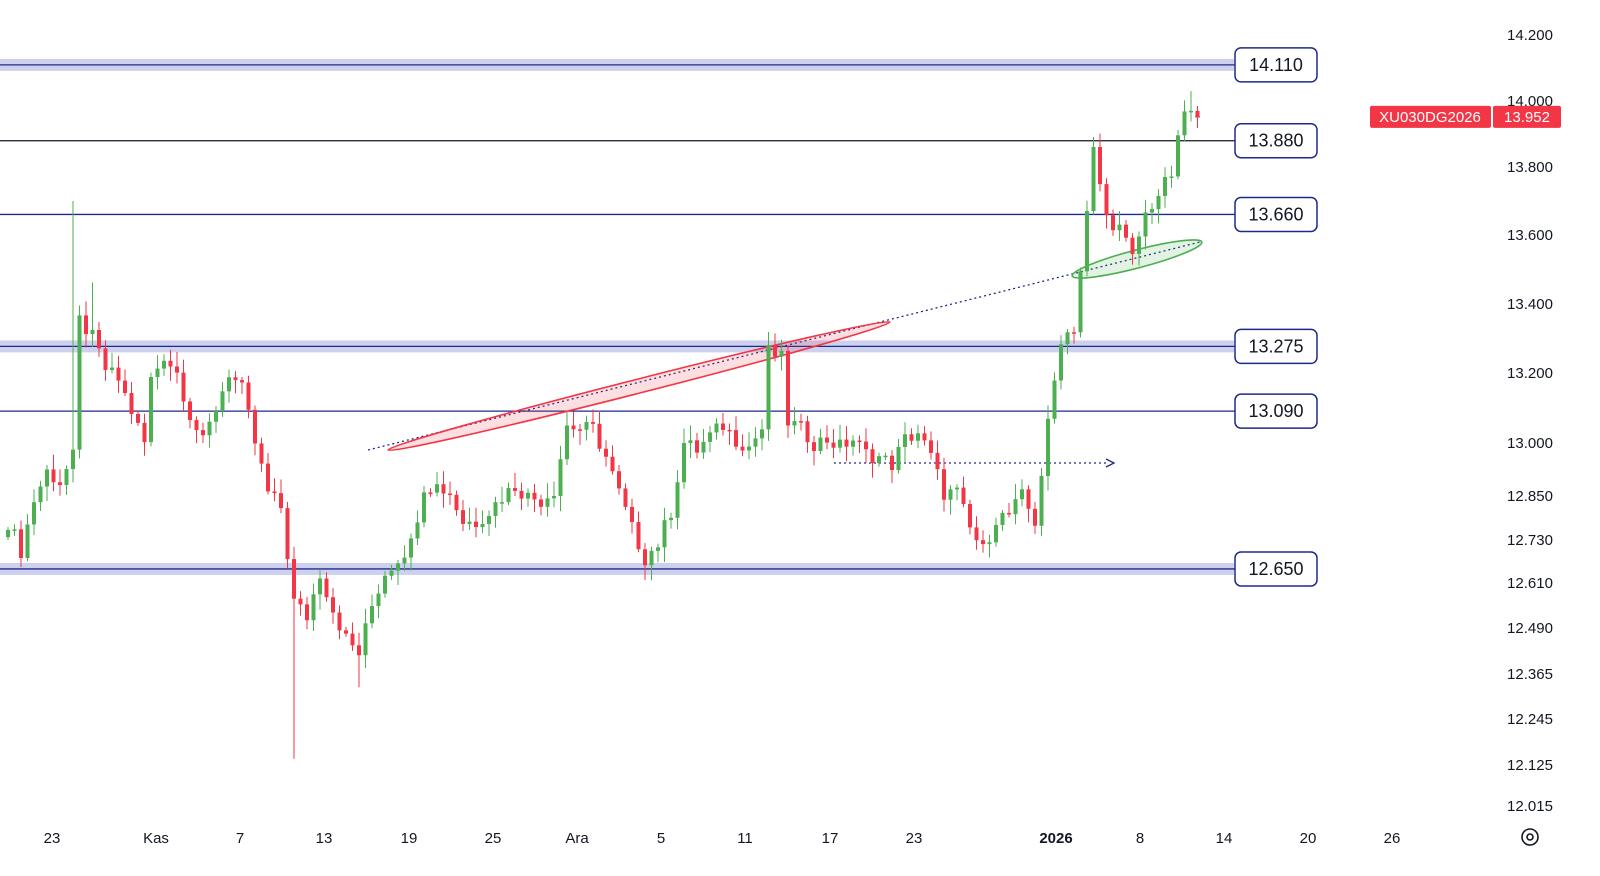  I want to click on x-tick-label: 5, so click(661, 838).